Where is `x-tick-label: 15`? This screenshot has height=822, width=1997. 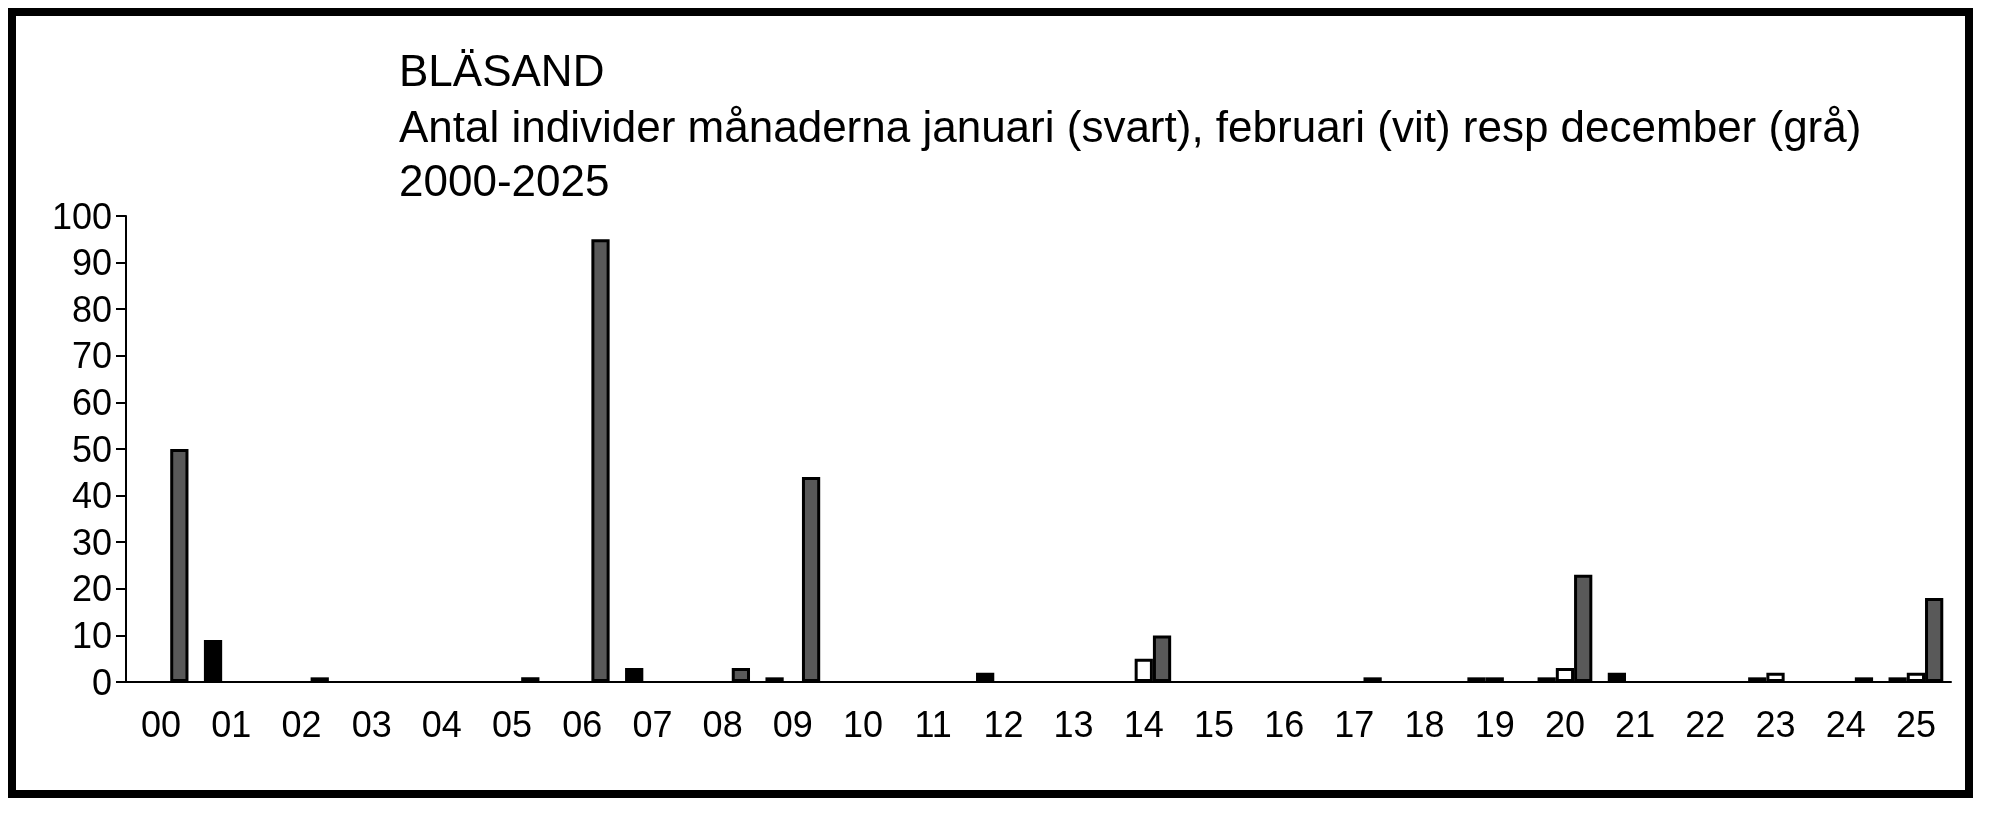 x-tick-label: 15 is located at coordinates (1213, 724).